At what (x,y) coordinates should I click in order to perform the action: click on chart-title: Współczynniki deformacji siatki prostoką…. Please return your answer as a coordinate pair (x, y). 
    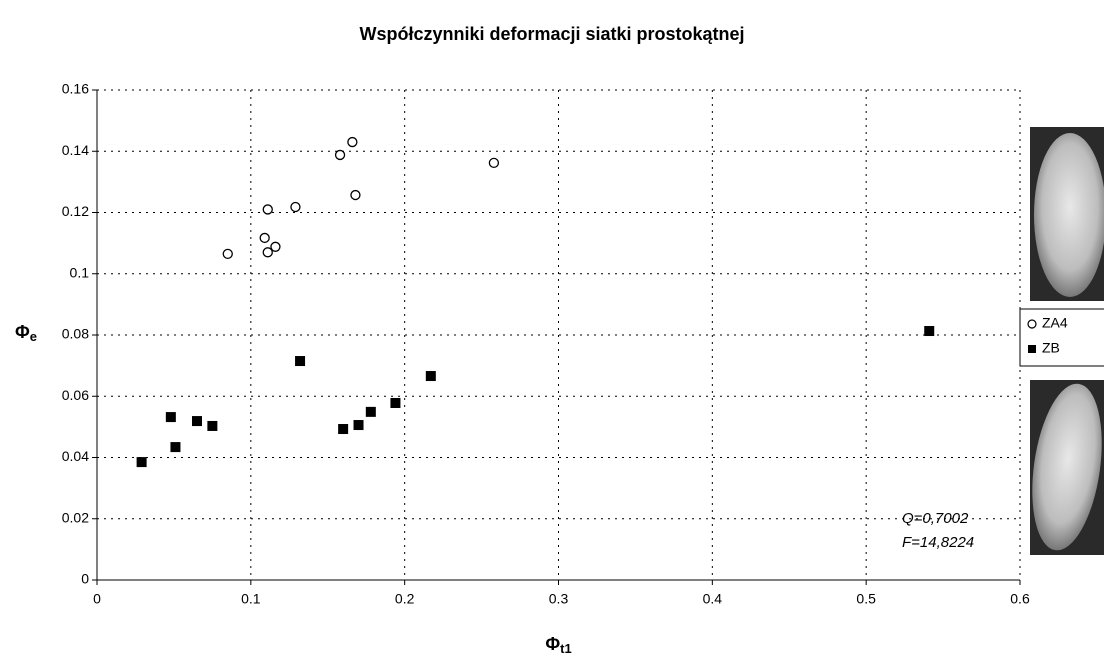
    Looking at the image, I should click on (551, 34).